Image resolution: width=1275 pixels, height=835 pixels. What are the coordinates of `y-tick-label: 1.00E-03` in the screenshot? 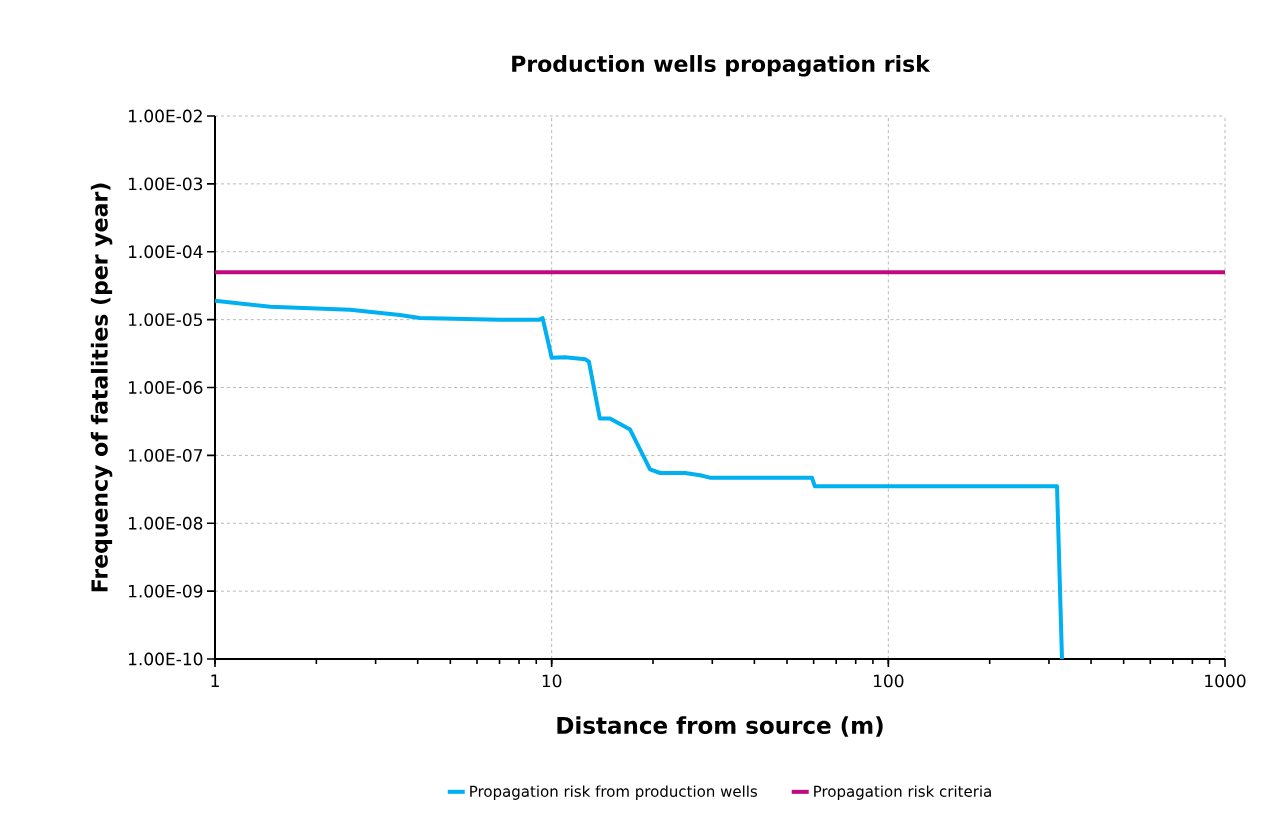 It's located at (166, 184).